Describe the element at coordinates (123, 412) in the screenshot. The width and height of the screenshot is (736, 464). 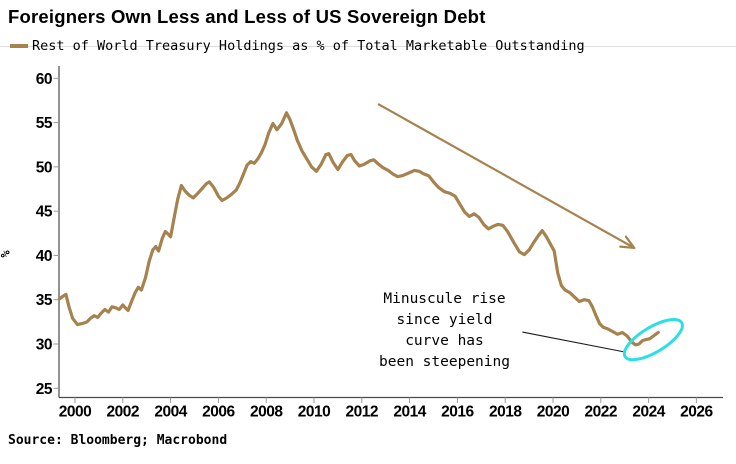
I see `svg-text: 2002` at that location.